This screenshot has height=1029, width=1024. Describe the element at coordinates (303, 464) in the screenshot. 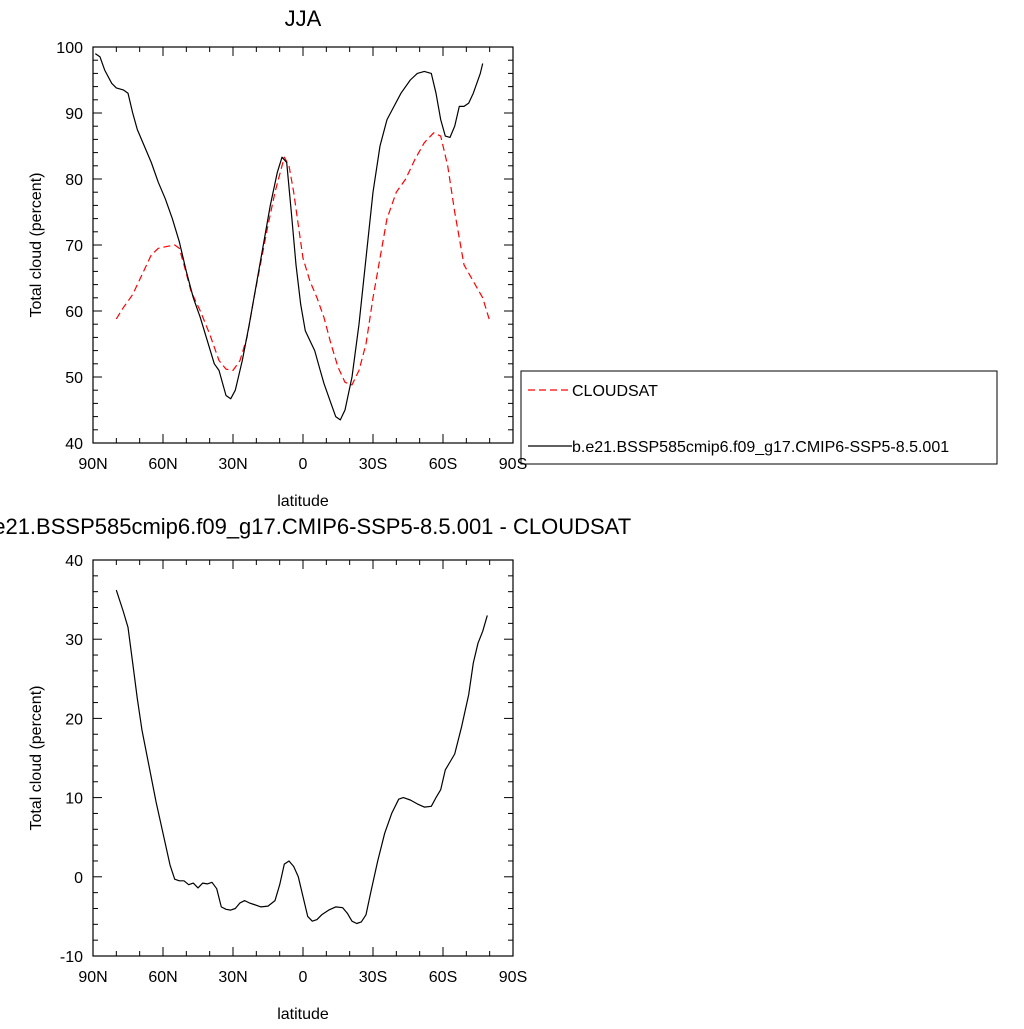

I see `upper-x-tick-label: 0` at that location.